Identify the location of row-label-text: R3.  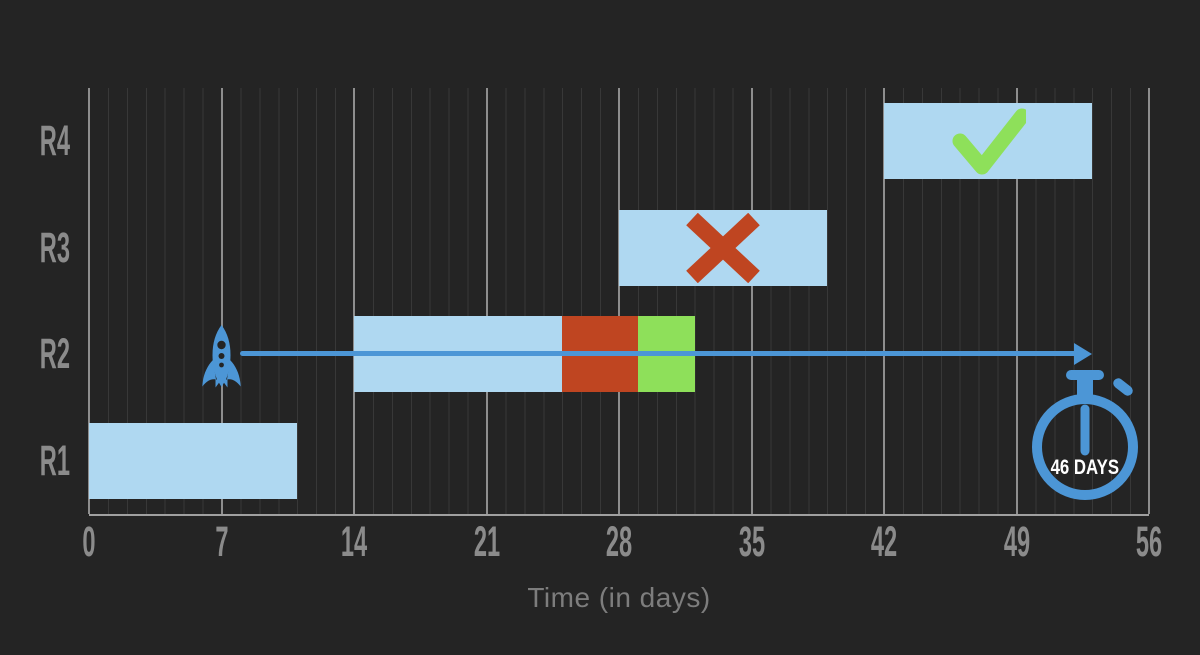
(54, 247).